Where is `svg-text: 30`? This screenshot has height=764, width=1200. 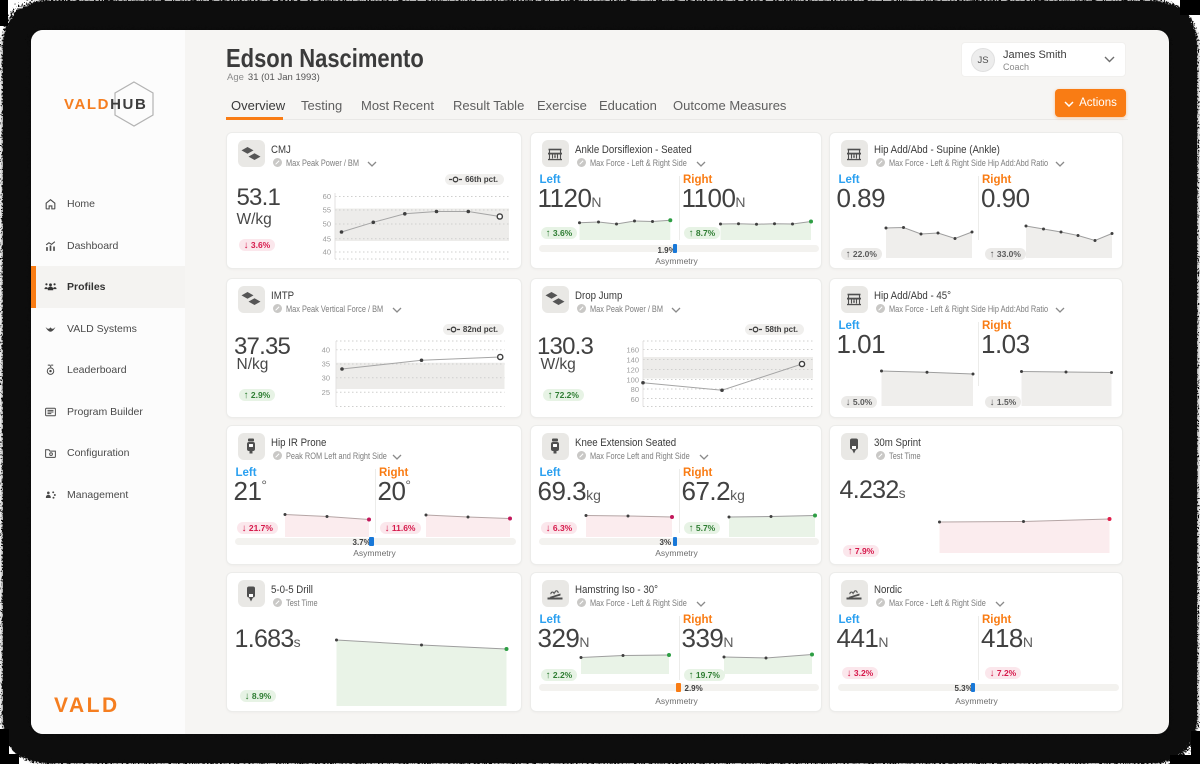 svg-text: 30 is located at coordinates (325, 377).